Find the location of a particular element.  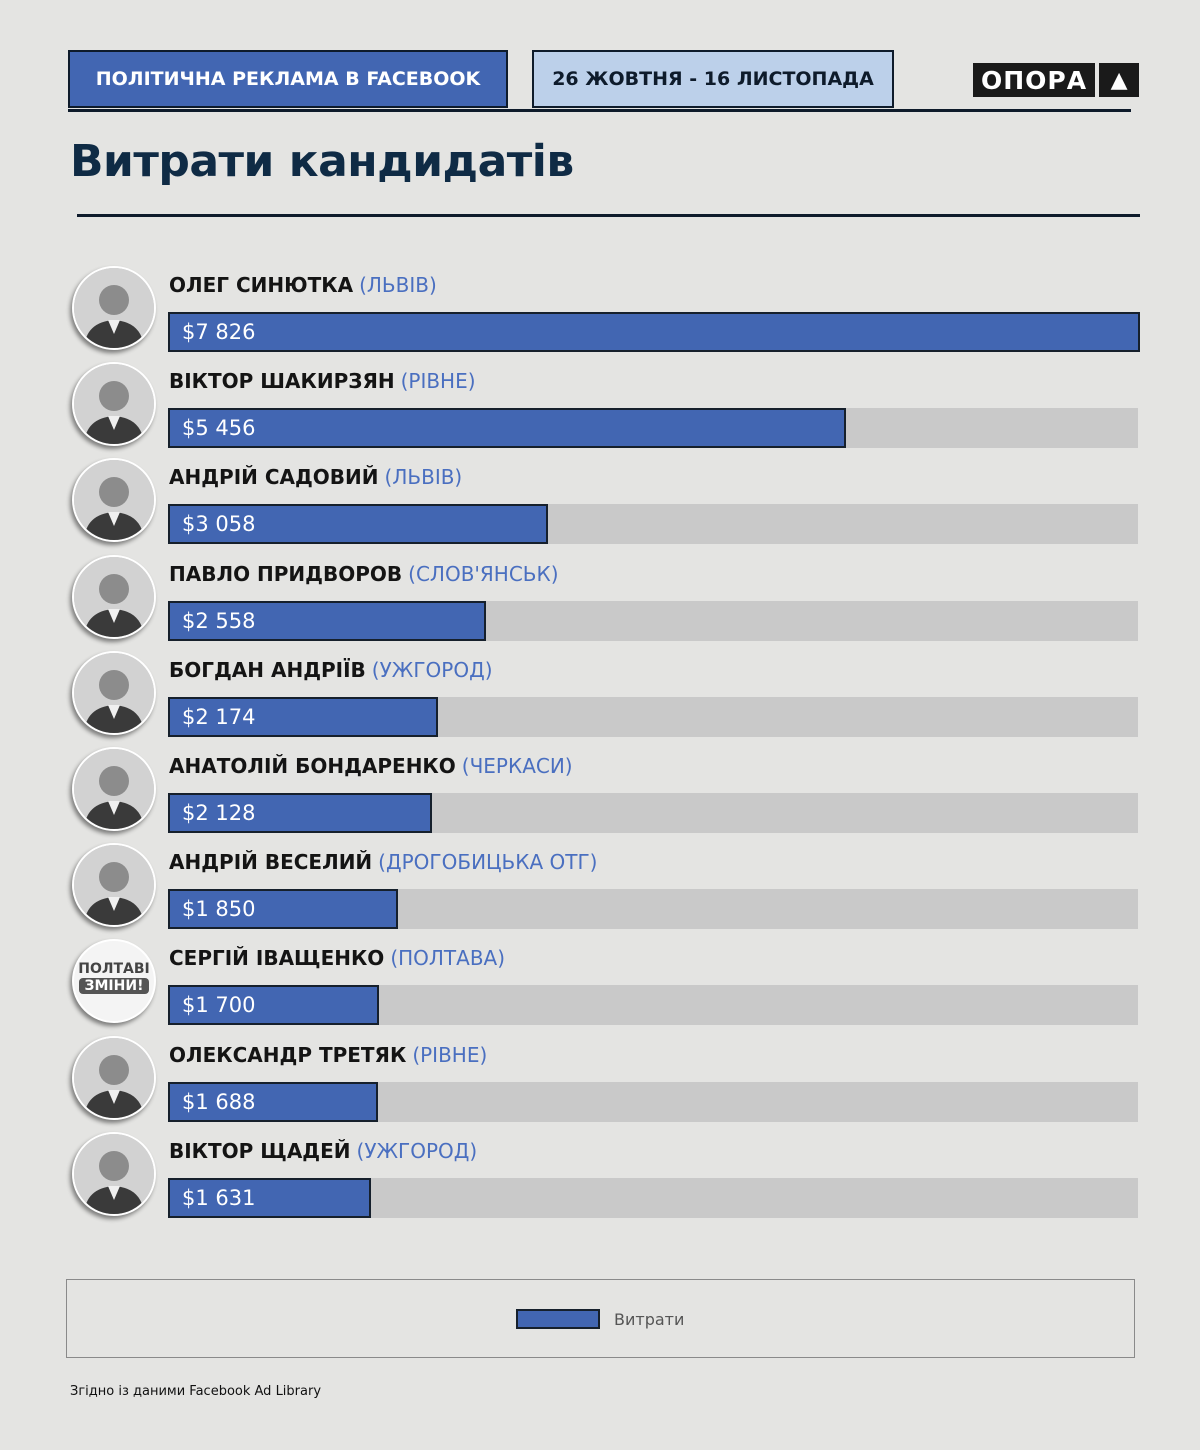

bar-value-label: $5 456 is located at coordinates (219, 428).